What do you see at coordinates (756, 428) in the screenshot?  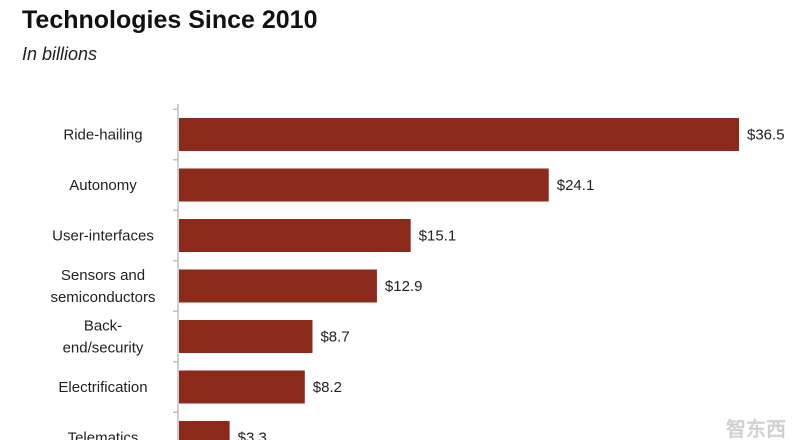 I see `watermark: 智东西` at bounding box center [756, 428].